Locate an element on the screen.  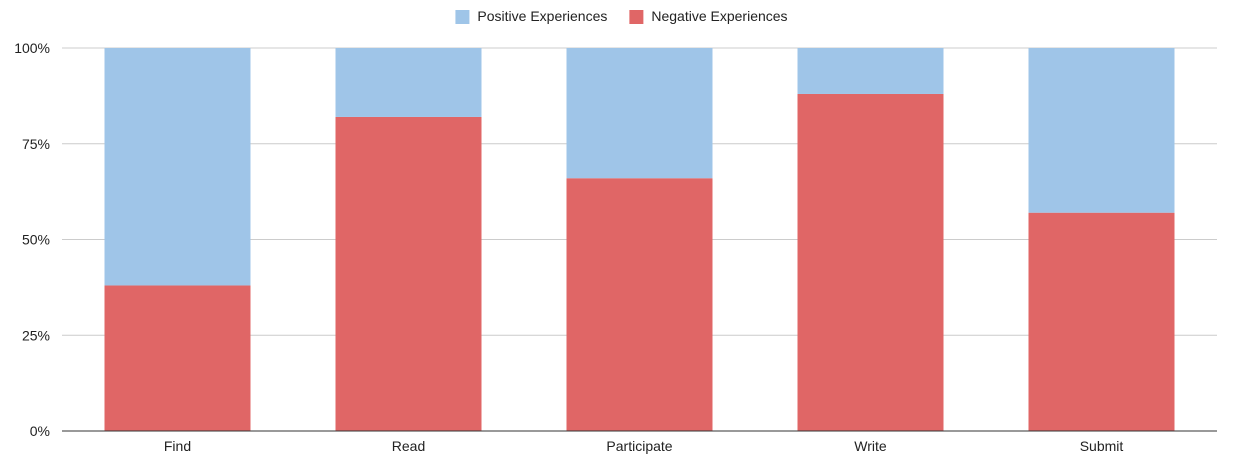
bar-segment-negative-experiences-submit is located at coordinates (1101, 321).